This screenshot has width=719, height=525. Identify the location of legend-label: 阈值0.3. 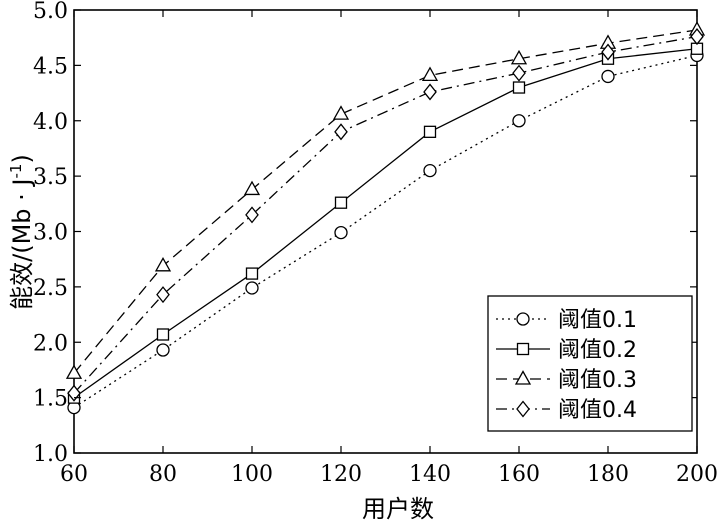
(597, 380).